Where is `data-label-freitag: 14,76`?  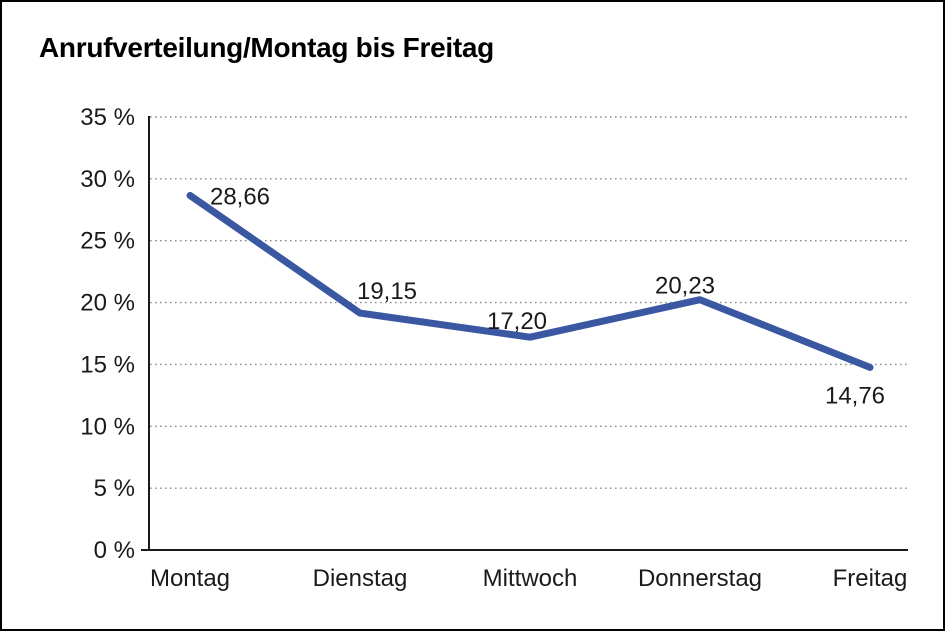 data-label-freitag: 14,76 is located at coordinates (855, 395).